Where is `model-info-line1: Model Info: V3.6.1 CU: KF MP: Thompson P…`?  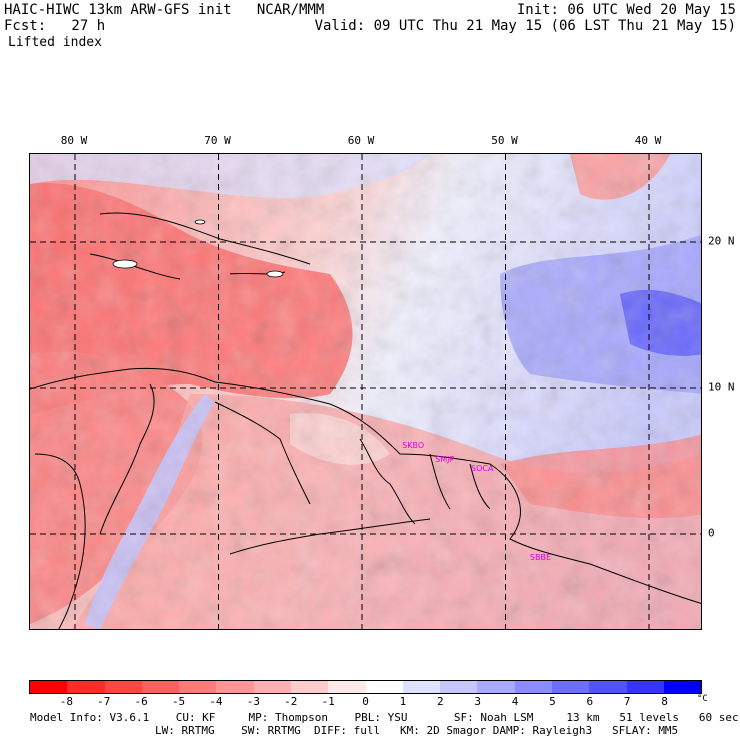
model-info-line1: Model Info: V3.6.1 CU: KF MP: Thompson P… is located at coordinates (384, 717).